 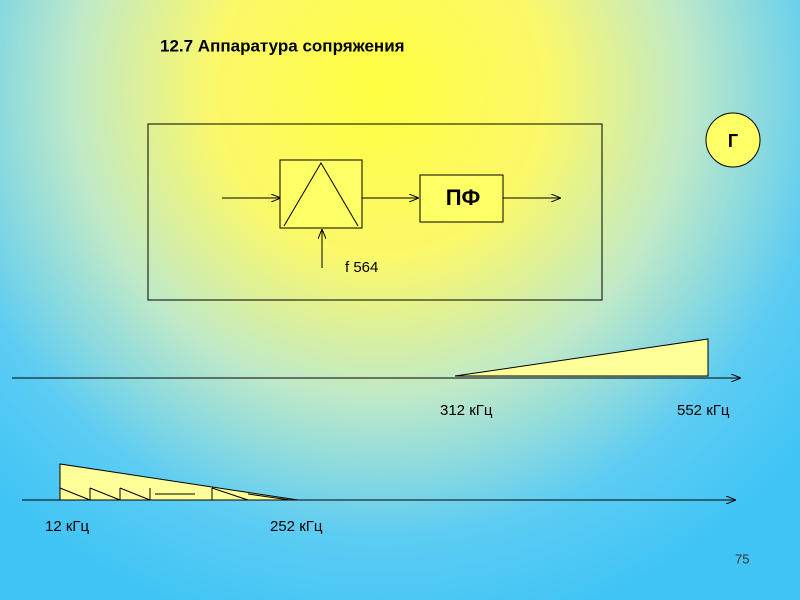 I want to click on page-number: 75, so click(x=742, y=558).